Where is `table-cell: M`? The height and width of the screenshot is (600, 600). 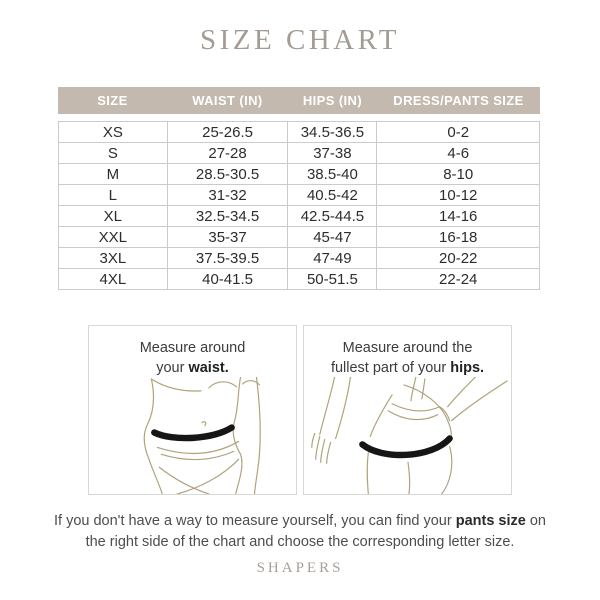
table-cell: M is located at coordinates (113, 174).